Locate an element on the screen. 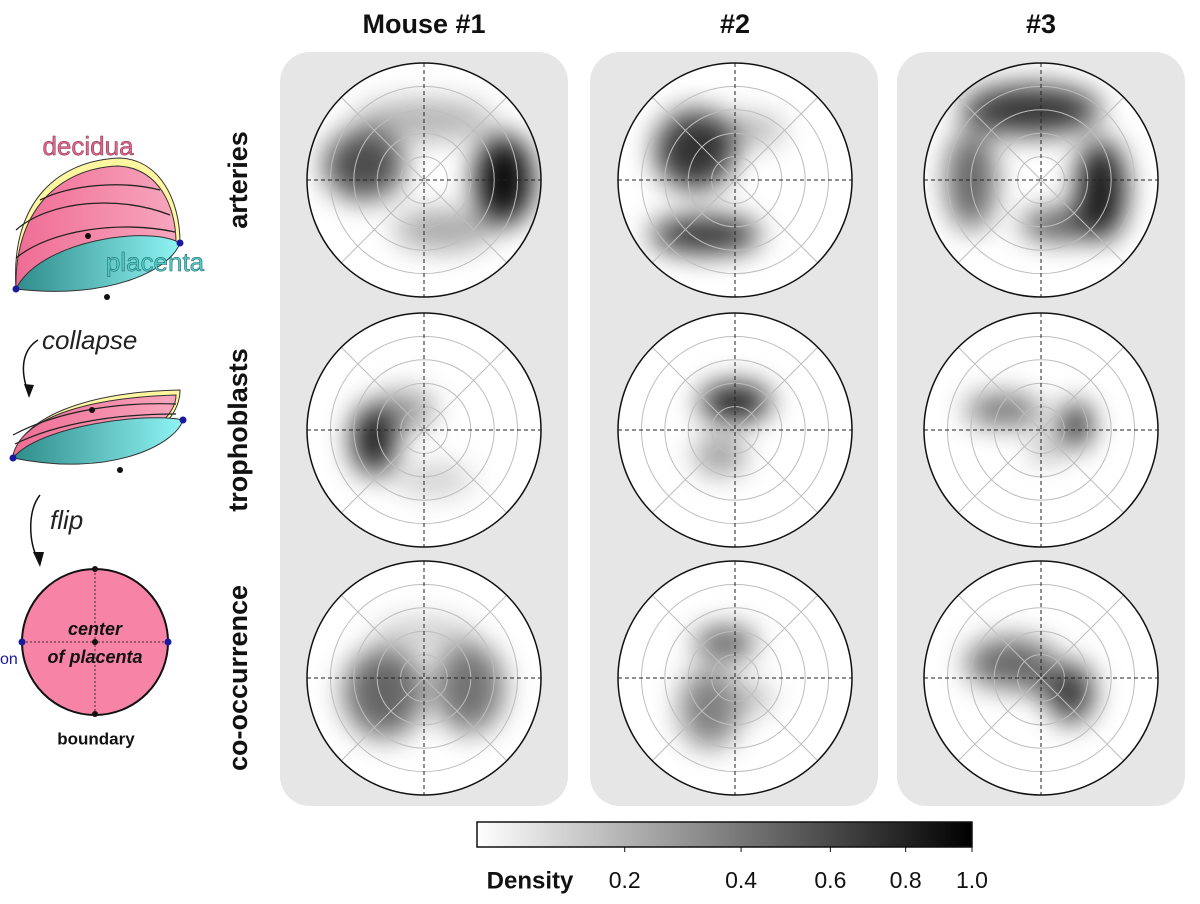 This screenshot has height=904, width=1200. row-label: co-occurrence is located at coordinates (238, 678).